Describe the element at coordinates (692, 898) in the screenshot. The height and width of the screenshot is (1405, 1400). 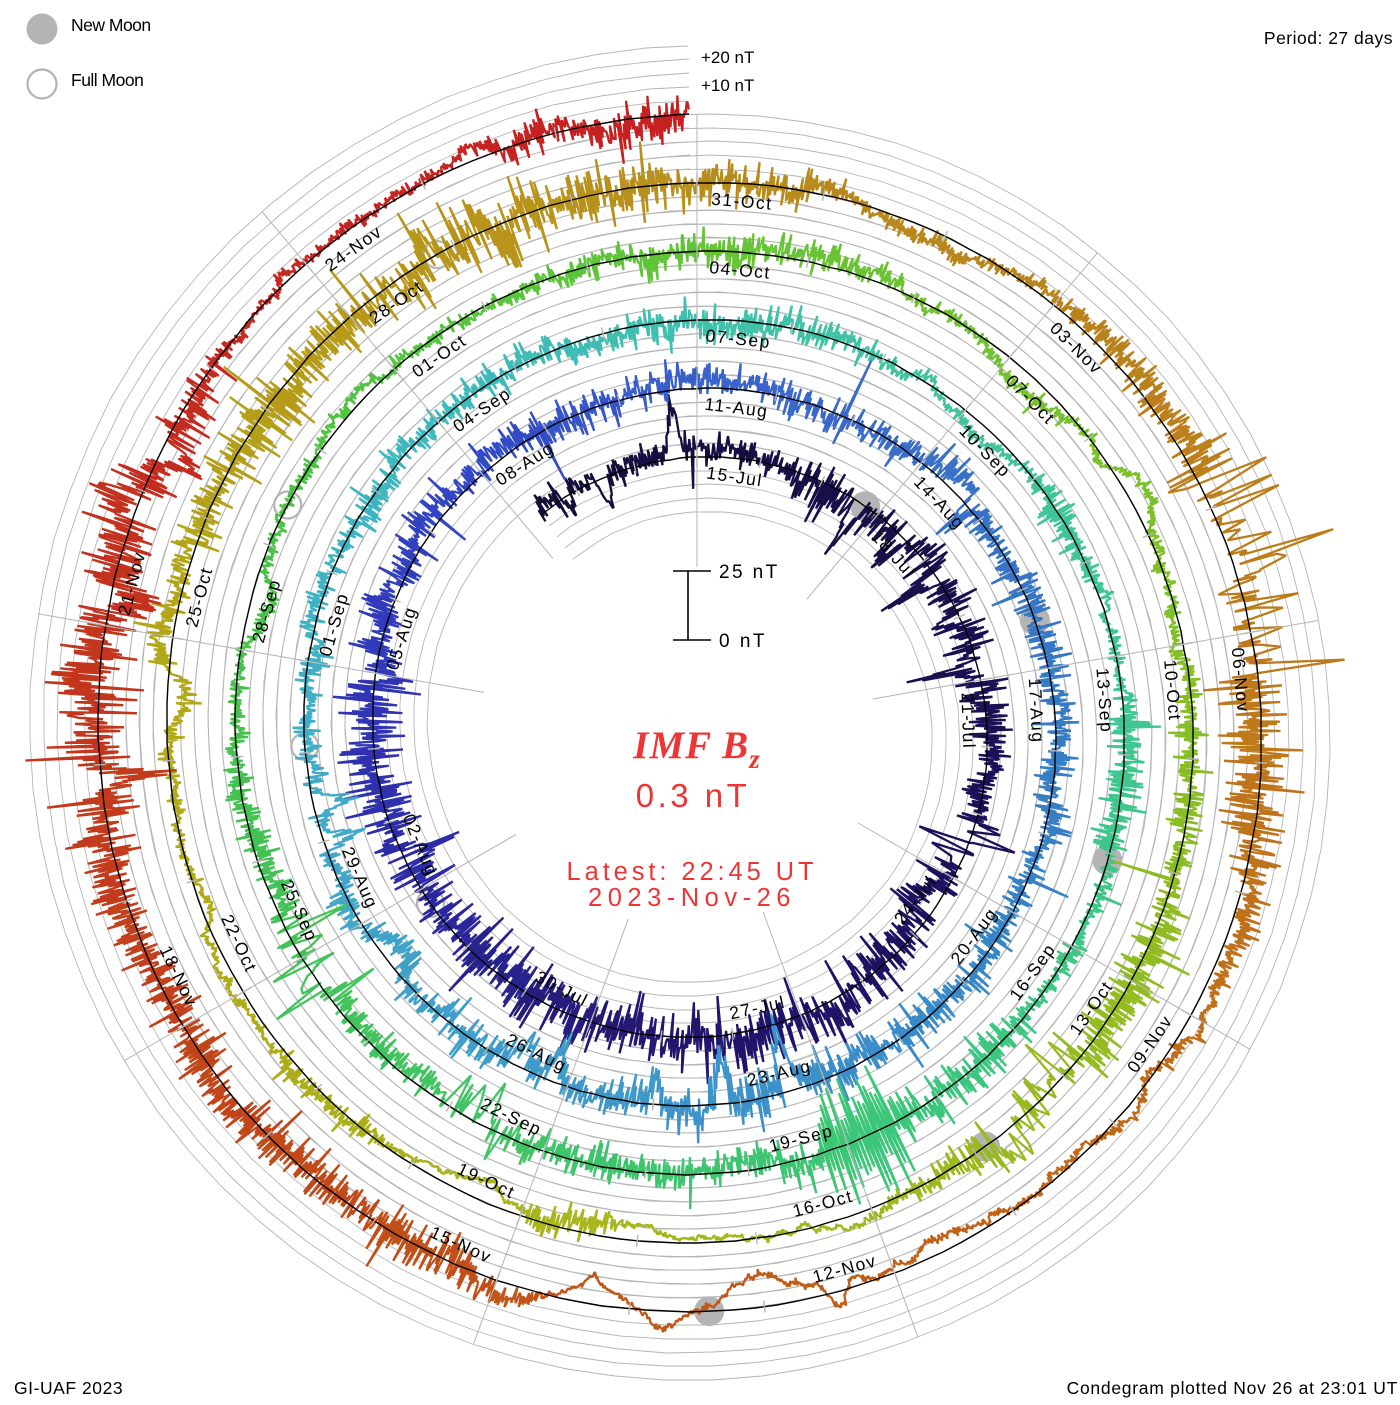
I see `svg-text: 2023-Nov-26` at that location.